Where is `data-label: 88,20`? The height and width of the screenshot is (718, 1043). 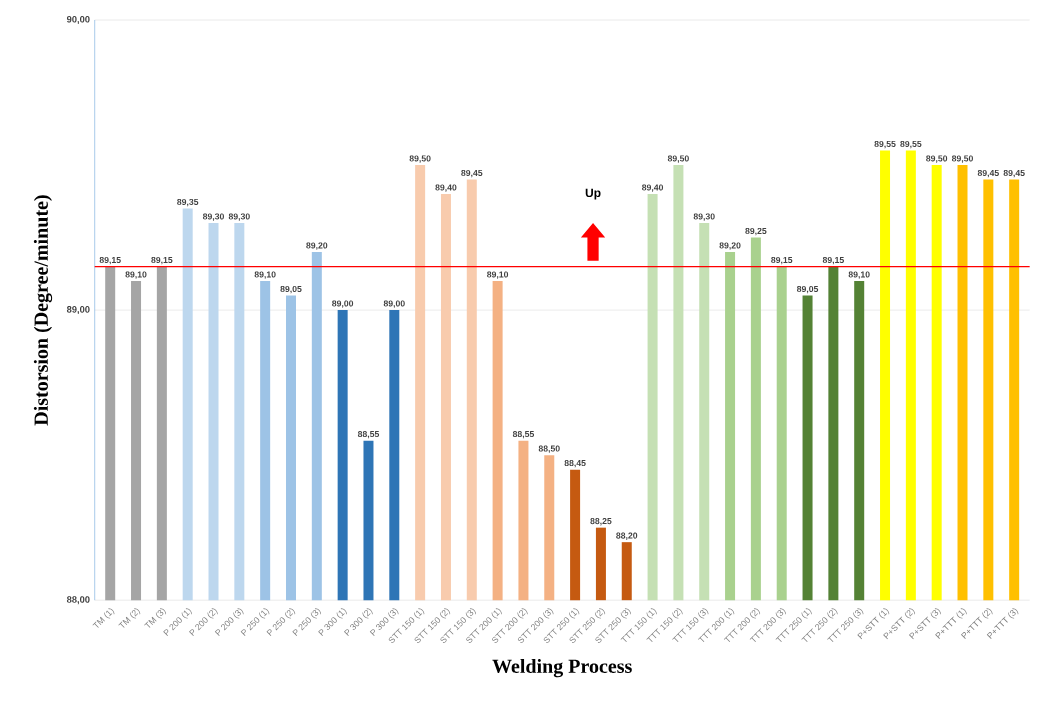
data-label: 88,20 is located at coordinates (627, 536).